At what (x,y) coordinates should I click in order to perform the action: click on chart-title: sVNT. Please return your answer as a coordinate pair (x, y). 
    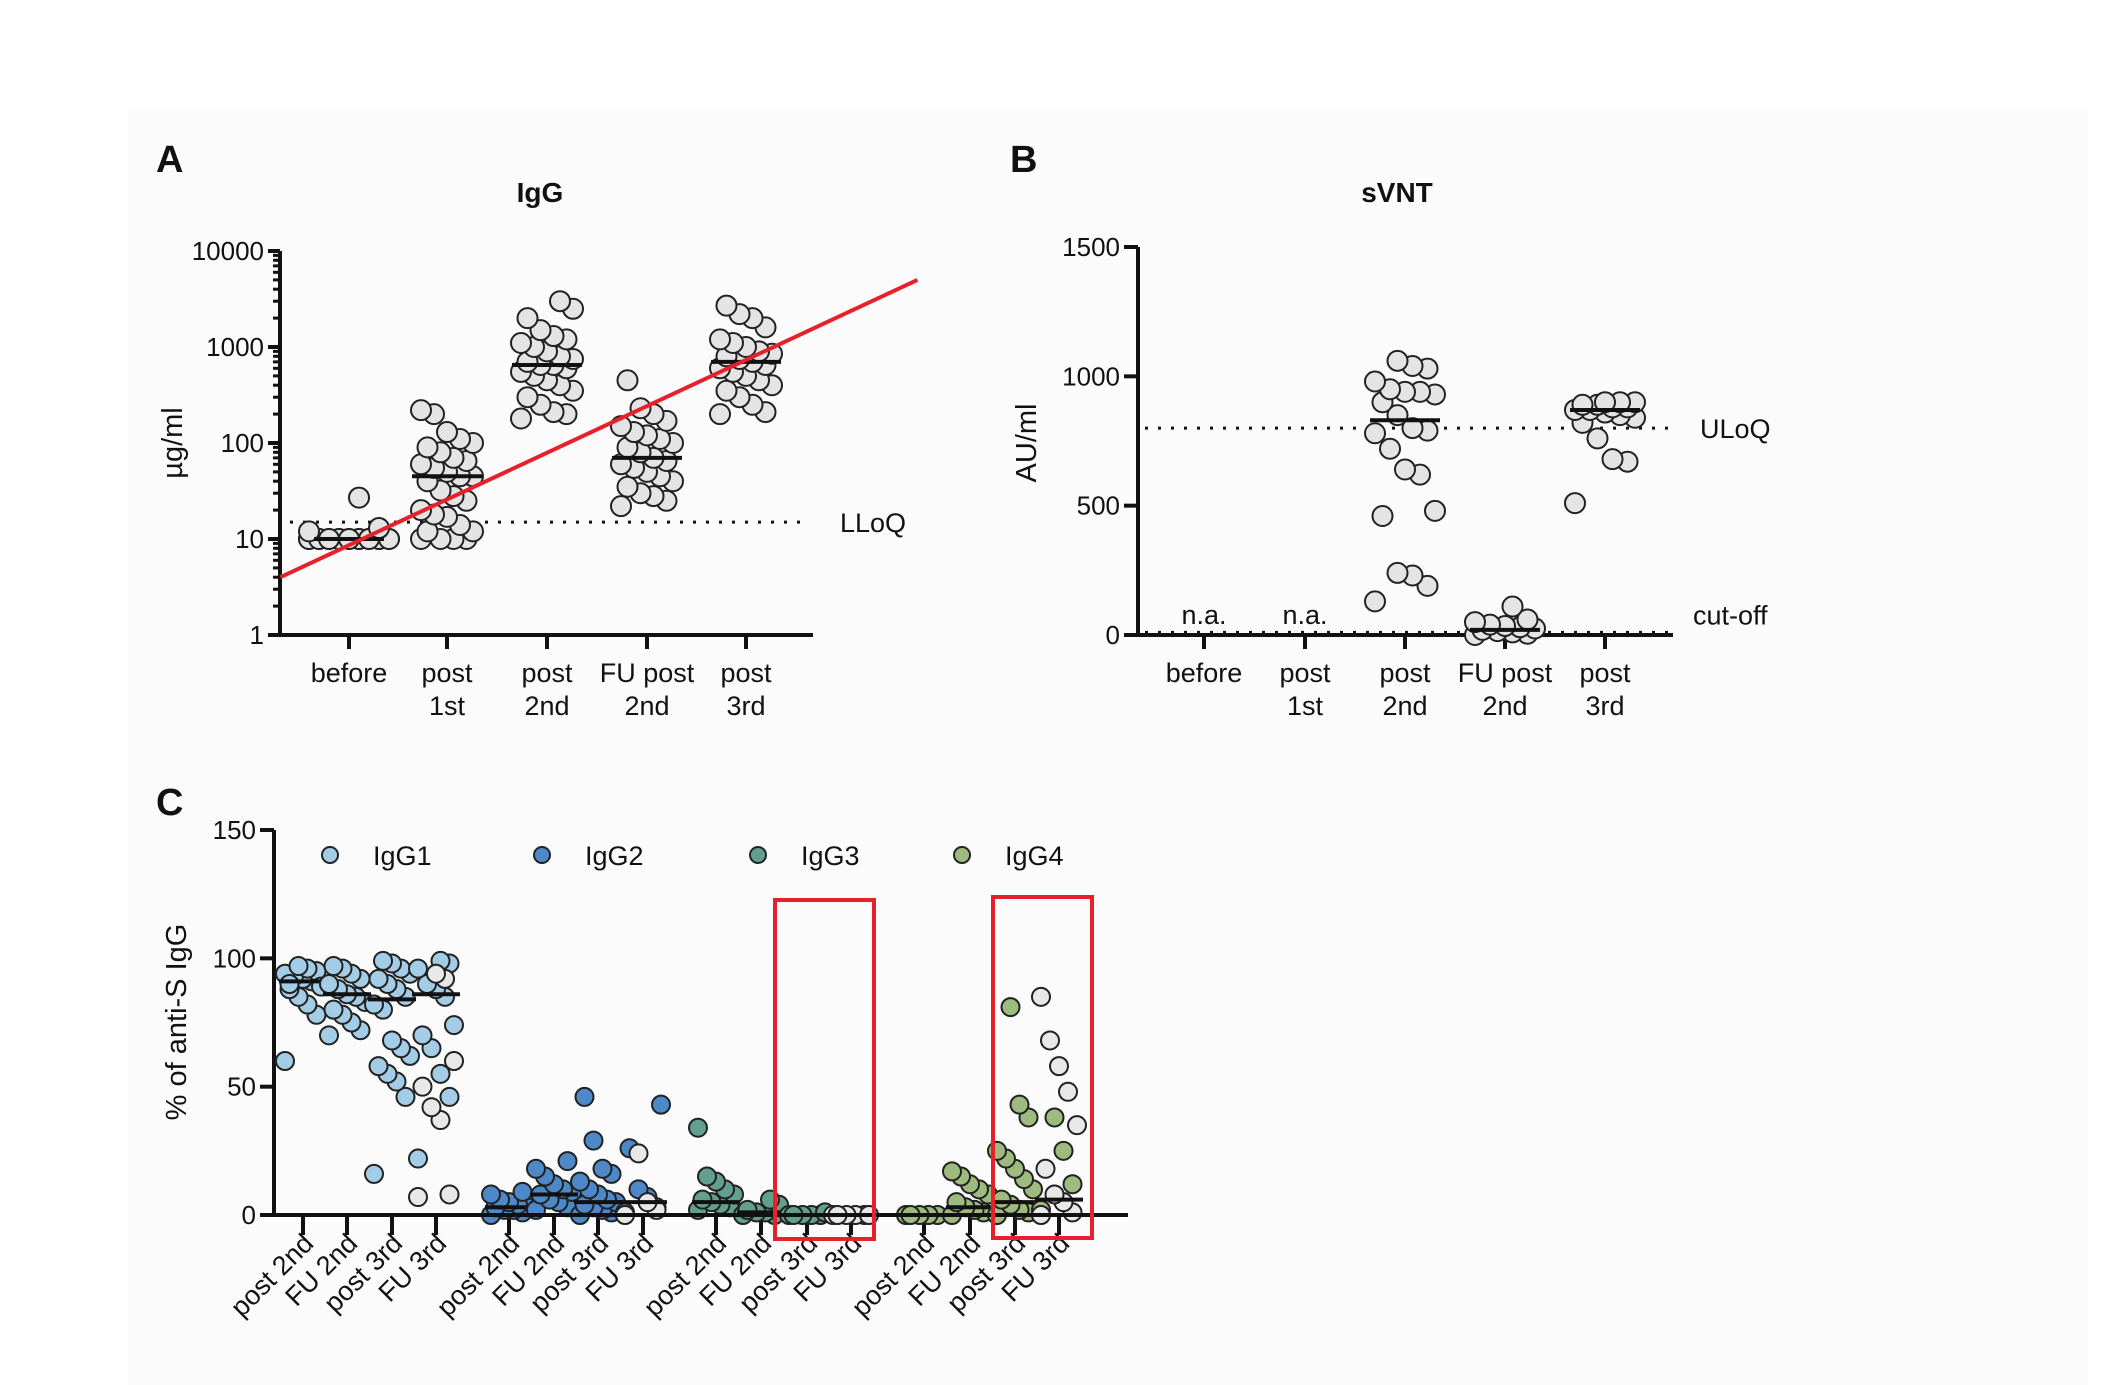
    Looking at the image, I should click on (1397, 192).